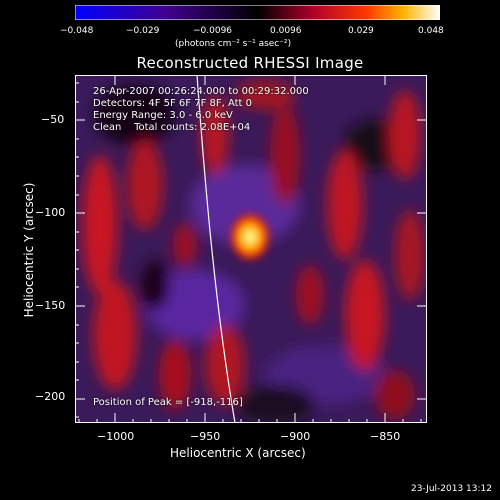 This screenshot has width=500, height=500. What do you see at coordinates (116, 436) in the screenshot?
I see `x-tick-label: −1000` at bounding box center [116, 436].